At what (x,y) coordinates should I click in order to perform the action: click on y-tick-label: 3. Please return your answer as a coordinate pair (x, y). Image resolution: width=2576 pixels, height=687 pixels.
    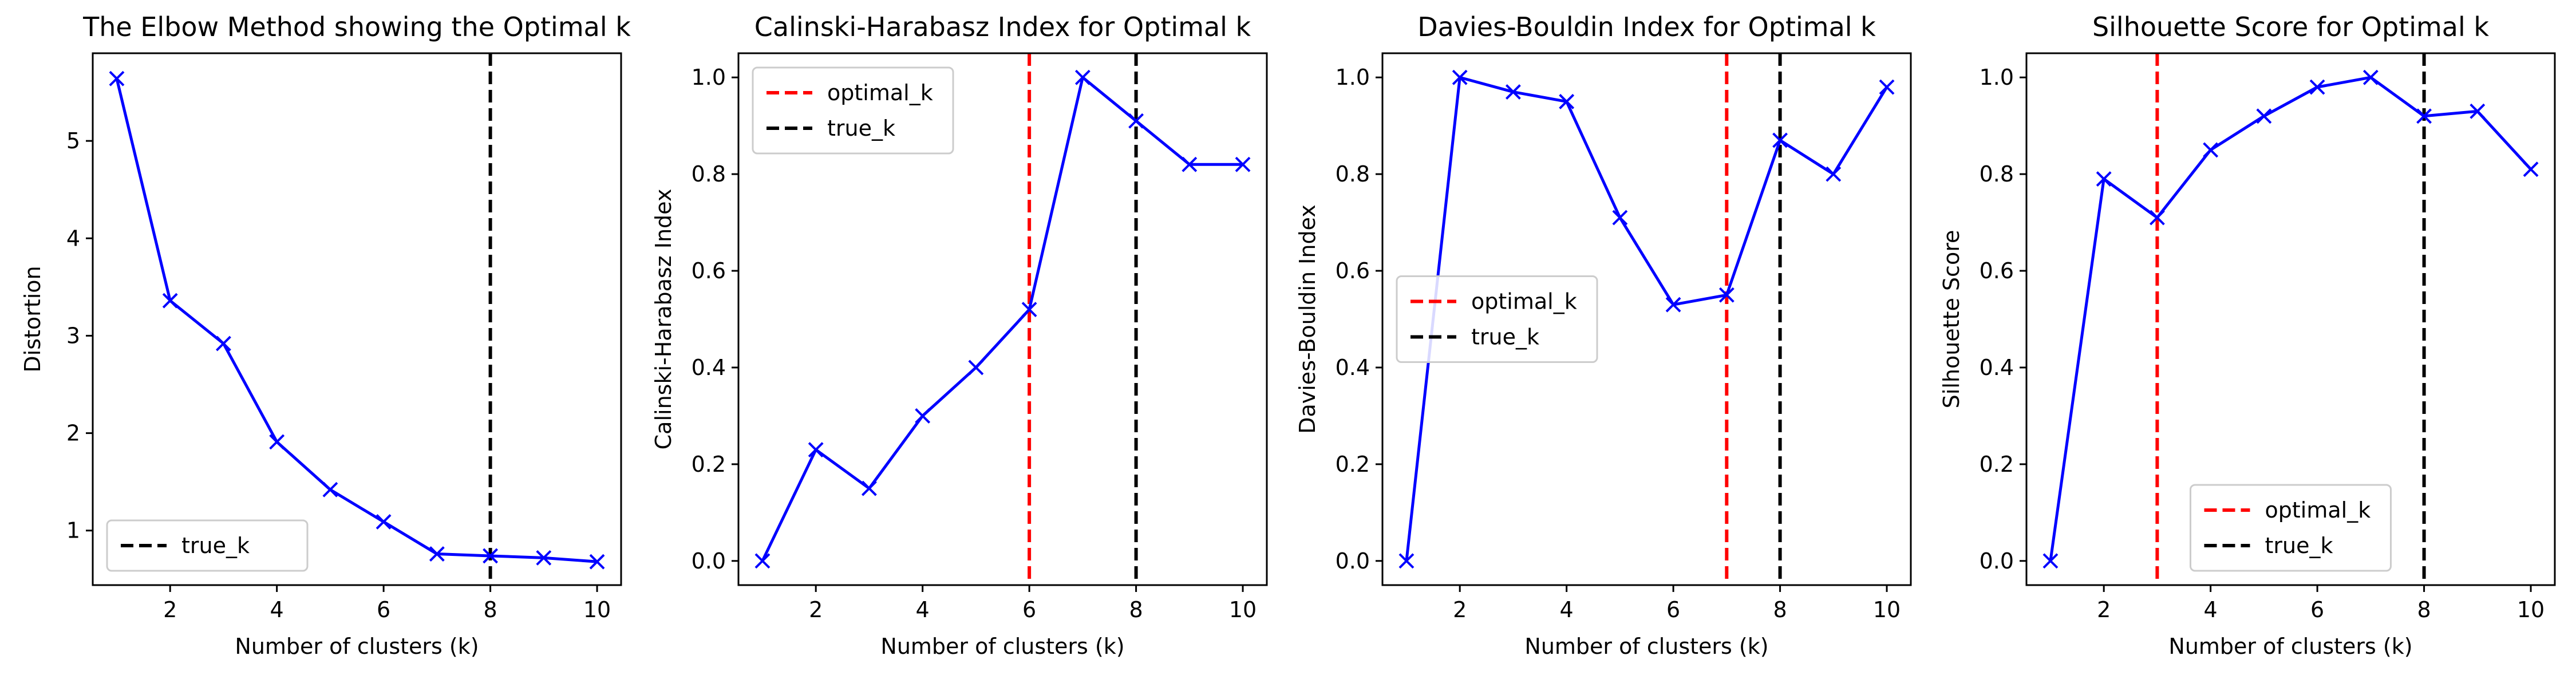
    Looking at the image, I should click on (73, 335).